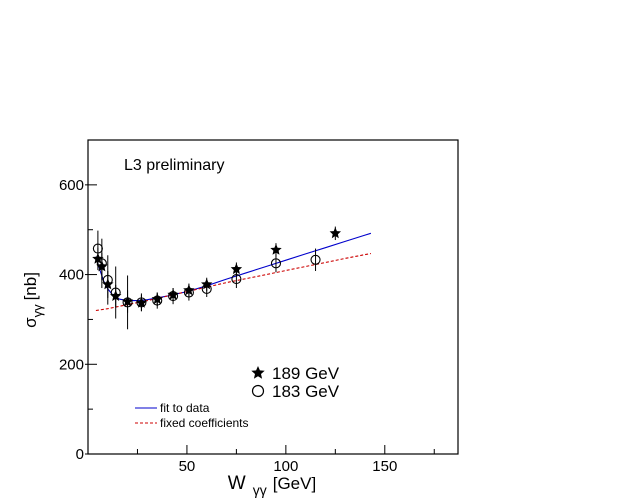 This screenshot has width=623, height=498. I want to click on x-axis-label-sub: γγ, so click(260, 490).